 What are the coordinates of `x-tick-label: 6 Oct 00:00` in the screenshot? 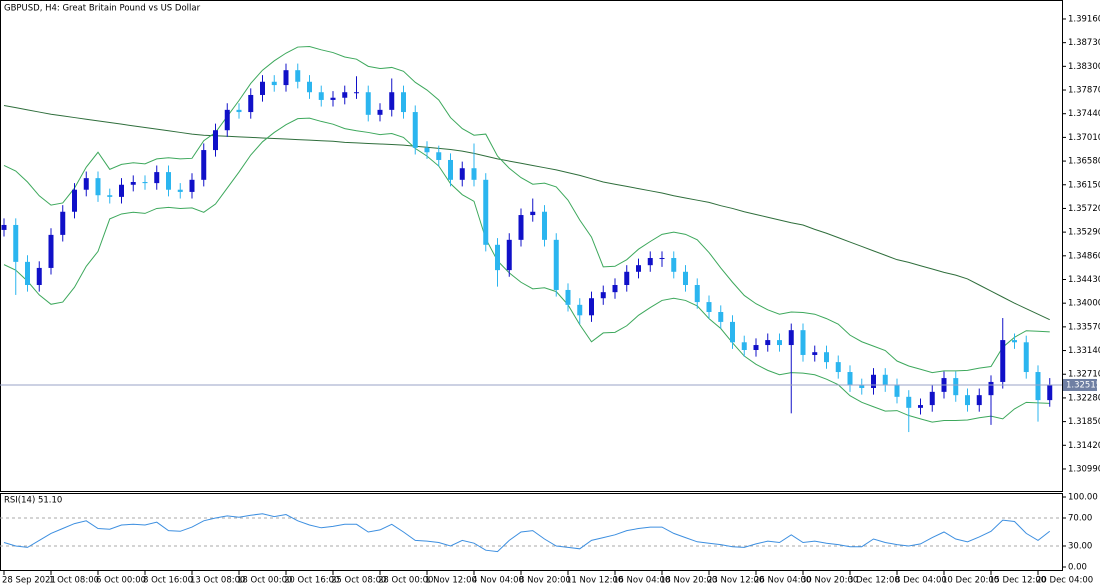 It's located at (121, 581).